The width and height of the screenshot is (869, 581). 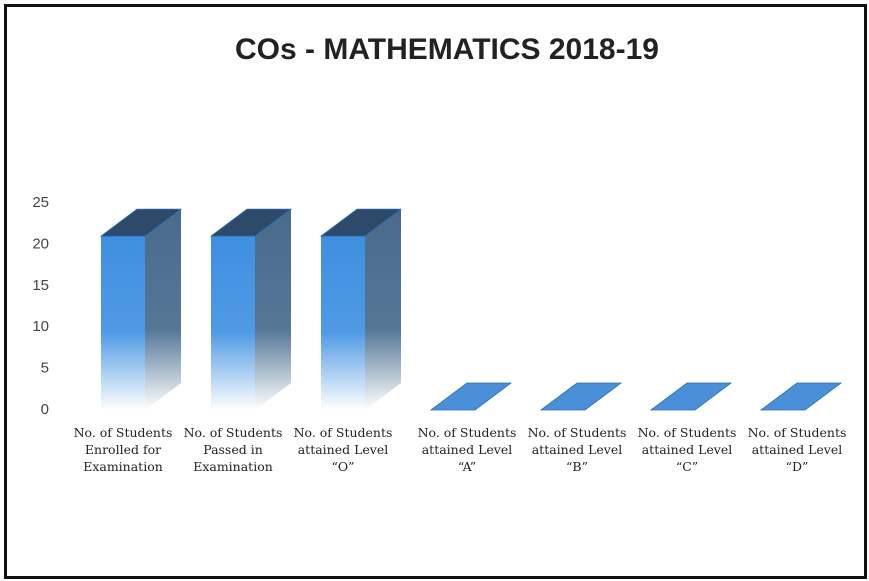 What do you see at coordinates (40, 202) in the screenshot?
I see `y-tick-label: 25` at bounding box center [40, 202].